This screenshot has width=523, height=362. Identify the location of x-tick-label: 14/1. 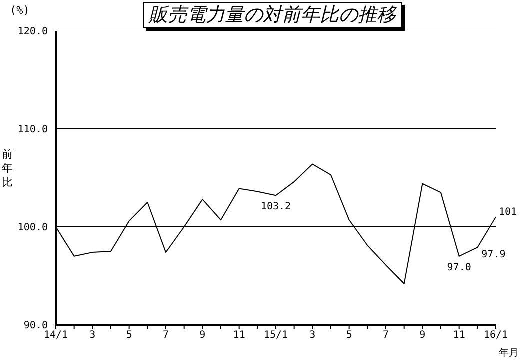
(56, 336).